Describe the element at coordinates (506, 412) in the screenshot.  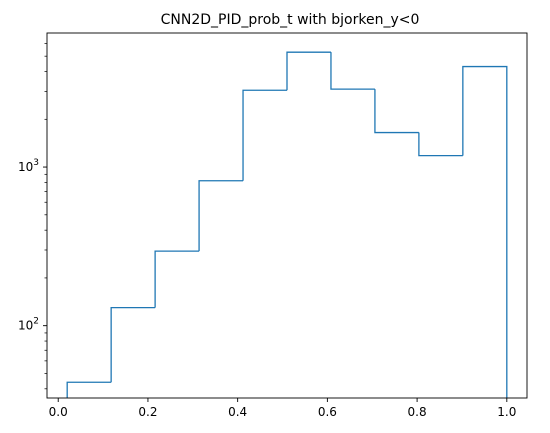
I see `x-tick-label: 1.0` at that location.